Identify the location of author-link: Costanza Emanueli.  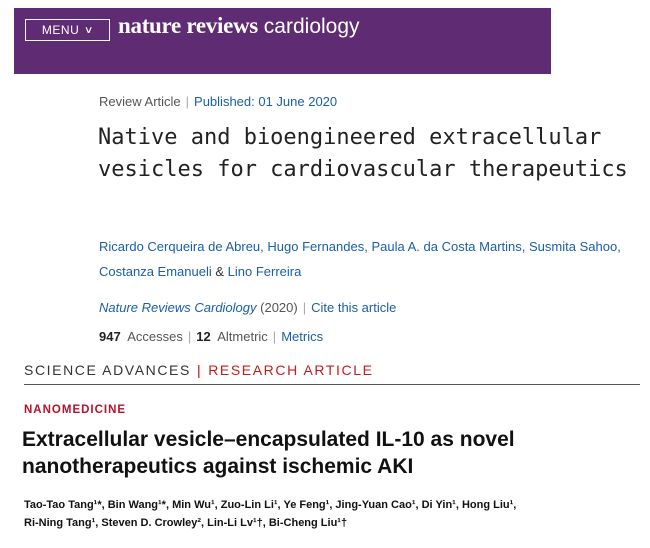
(155, 271).